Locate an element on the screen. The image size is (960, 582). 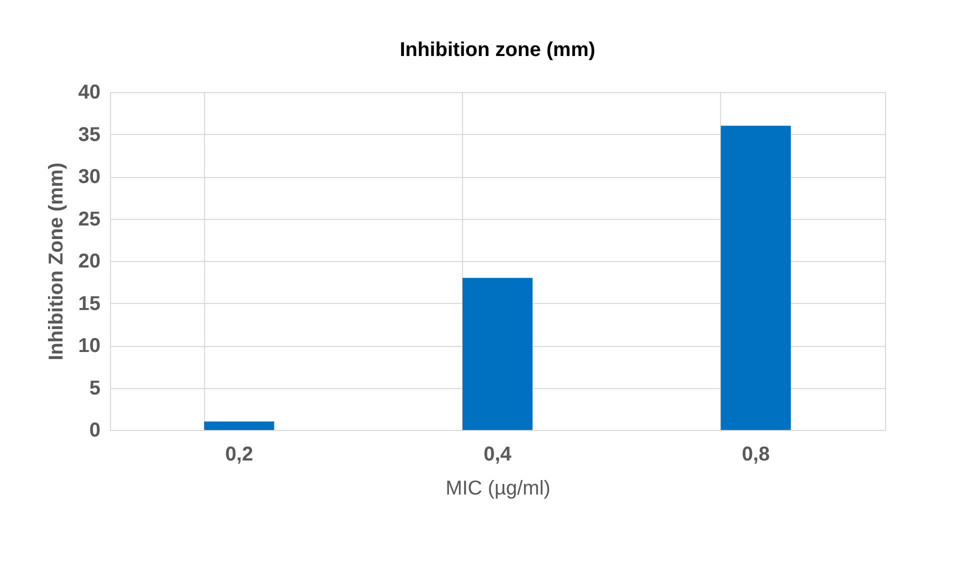
y-tick-label: 40 is located at coordinates (89, 93).